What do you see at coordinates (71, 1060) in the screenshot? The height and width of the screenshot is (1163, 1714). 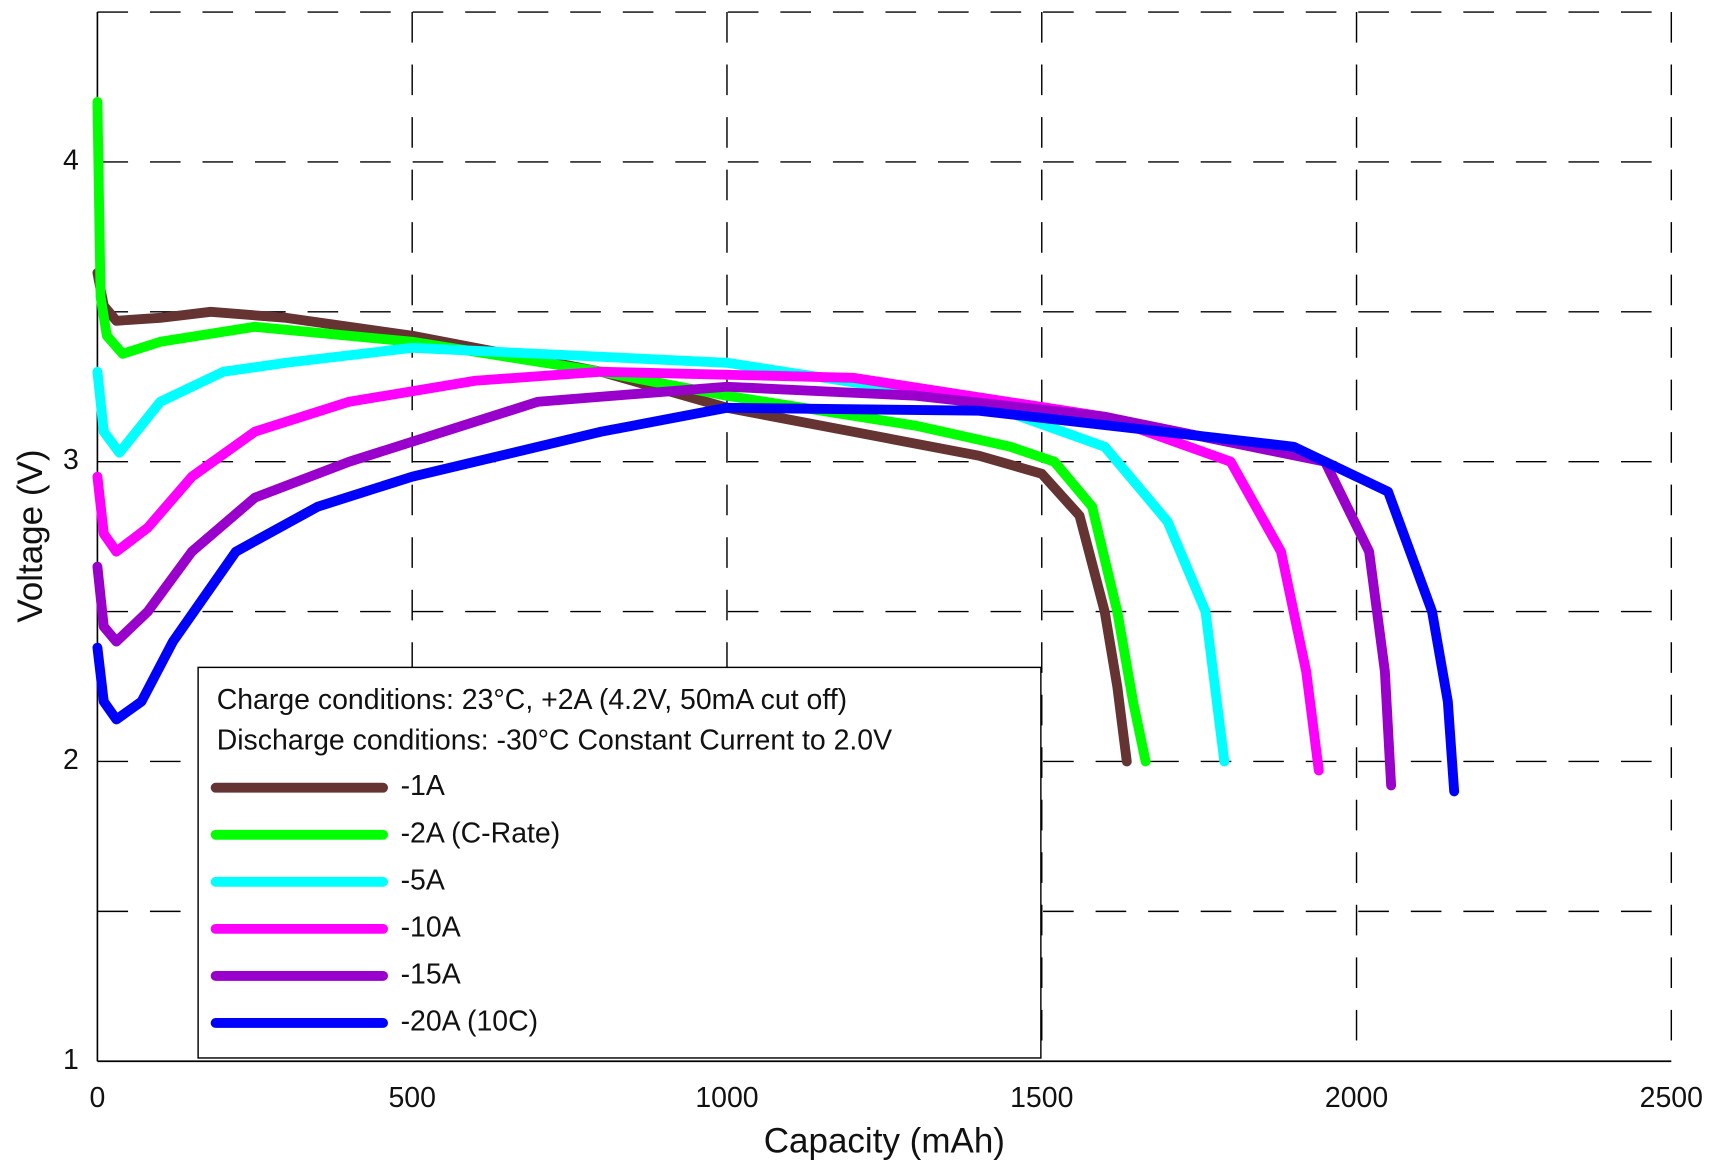 I see `y-tick-label: 1` at bounding box center [71, 1060].